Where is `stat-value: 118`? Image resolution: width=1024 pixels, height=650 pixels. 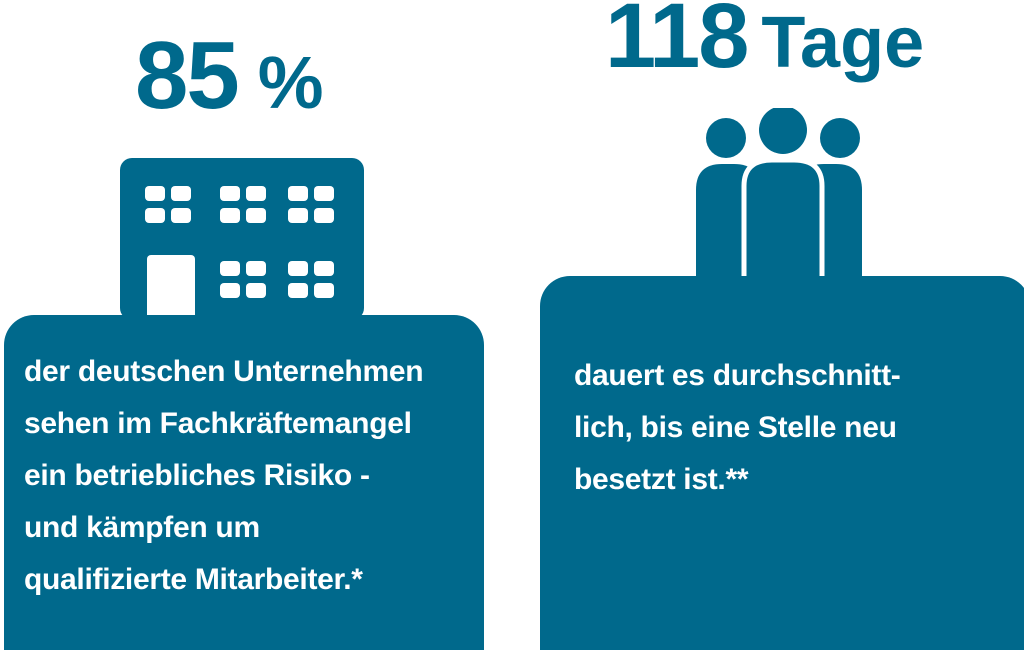 stat-value: 118 is located at coordinates (677, 43).